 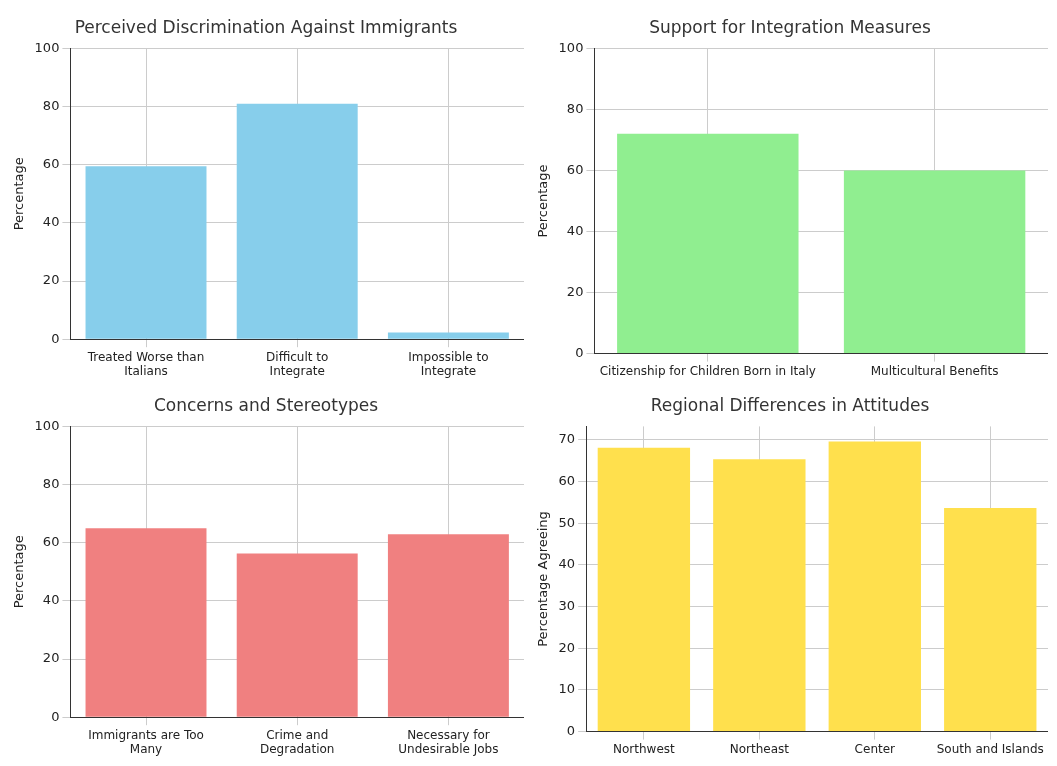 I want to click on chart-title: Support for Integration Measures, so click(x=790, y=26).